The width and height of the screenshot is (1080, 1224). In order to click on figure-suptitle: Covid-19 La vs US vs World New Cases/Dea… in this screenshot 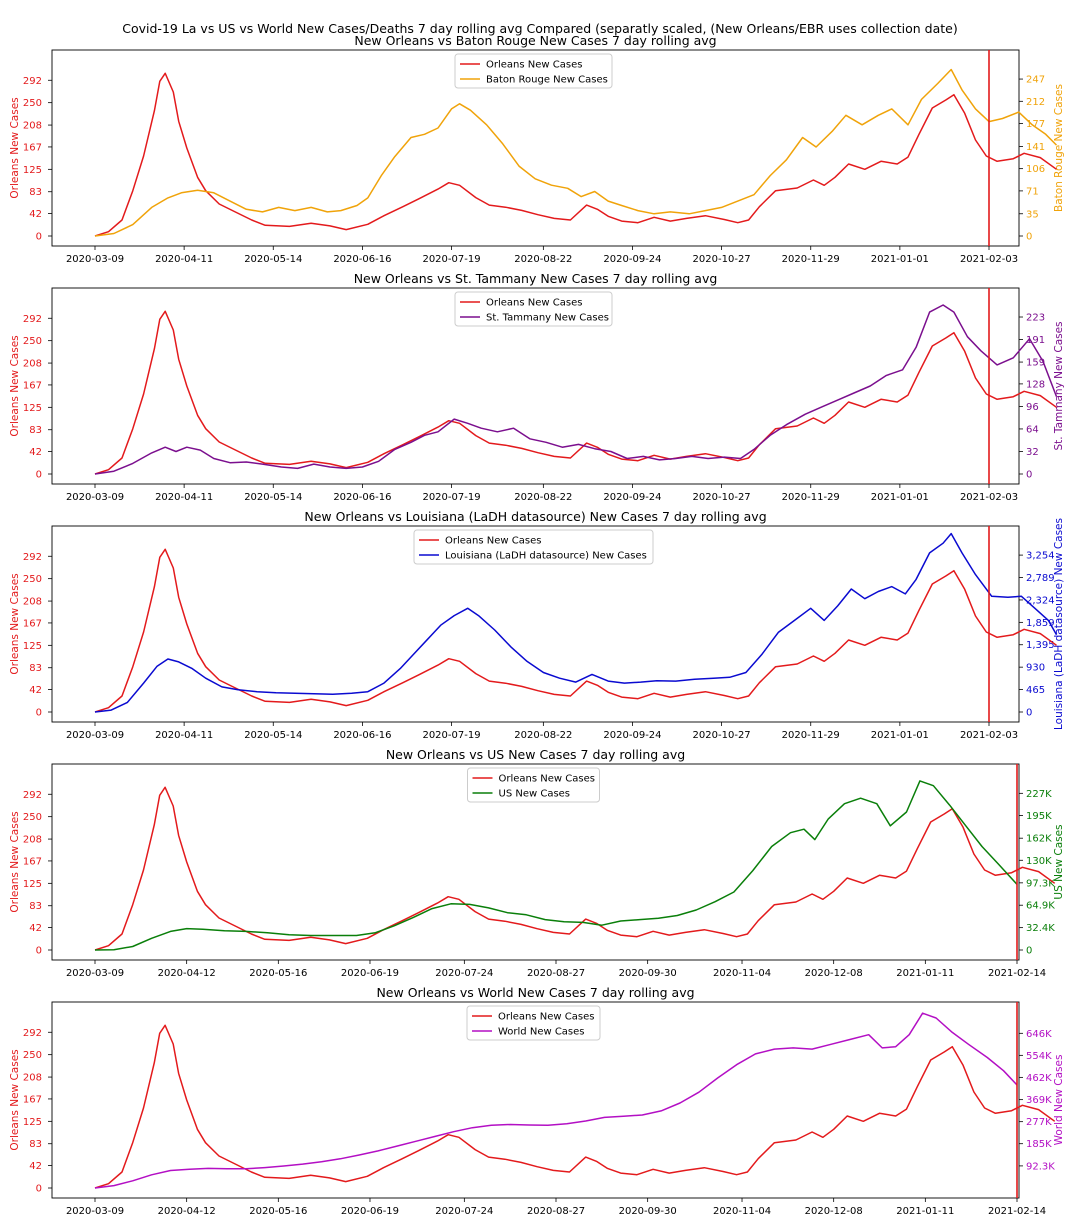, I will do `click(540, 28)`.